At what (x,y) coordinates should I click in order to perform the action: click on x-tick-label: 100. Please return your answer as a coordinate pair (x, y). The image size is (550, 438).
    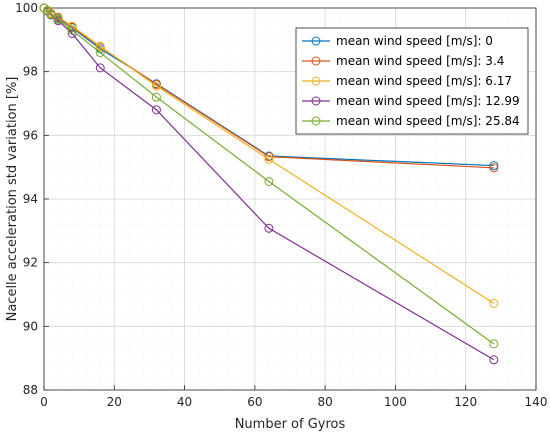
    Looking at the image, I should click on (395, 402).